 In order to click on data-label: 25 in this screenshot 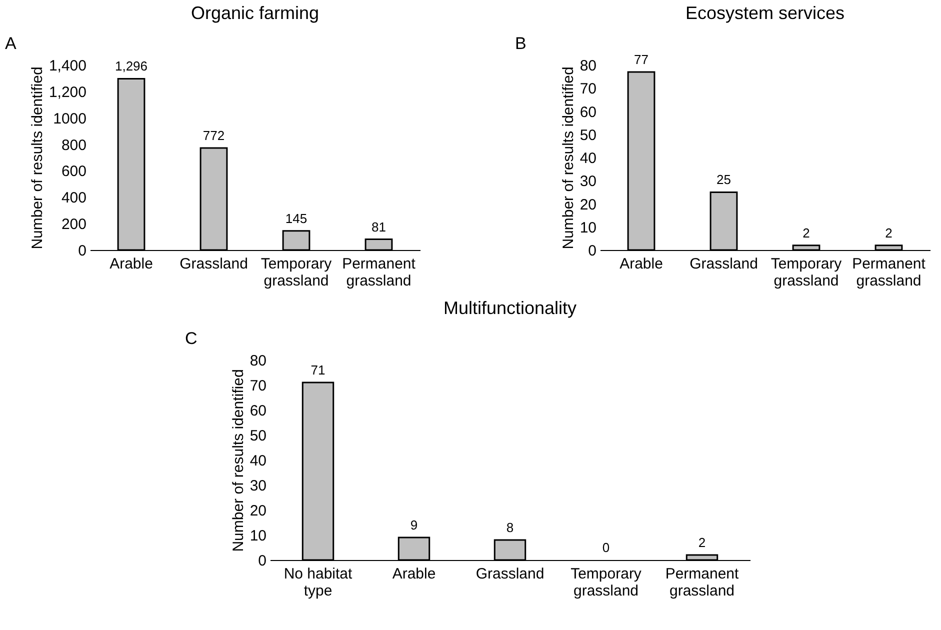, I will do `click(723, 180)`.